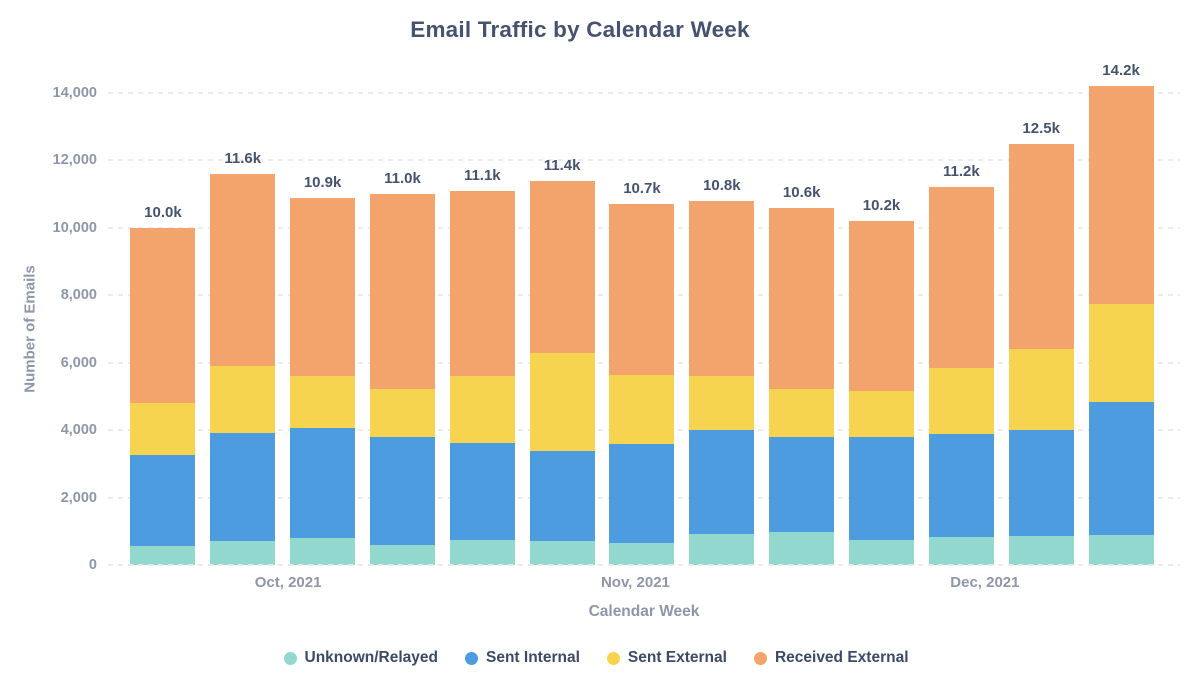 The image size is (1192, 690). Describe the element at coordinates (722, 185) in the screenshot. I see `bar-total-label: 10.8k` at that location.